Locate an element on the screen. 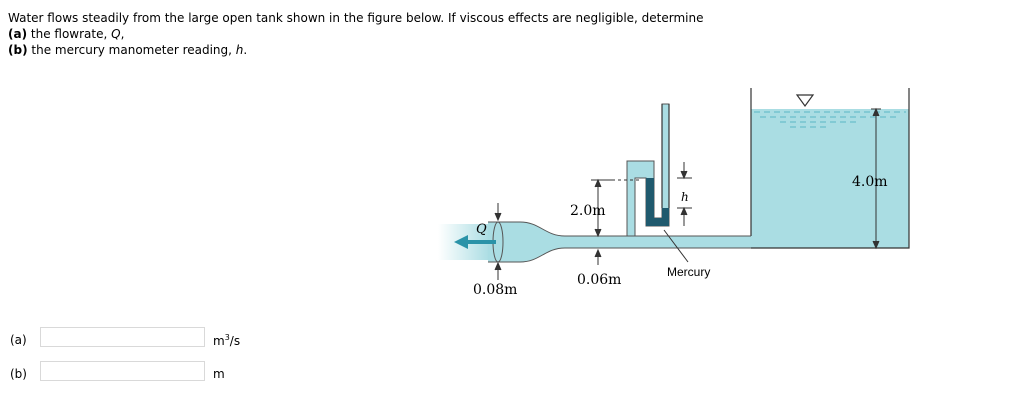 The width and height of the screenshot is (1024, 401). pipe-top-wall is located at coordinates (619, 229).